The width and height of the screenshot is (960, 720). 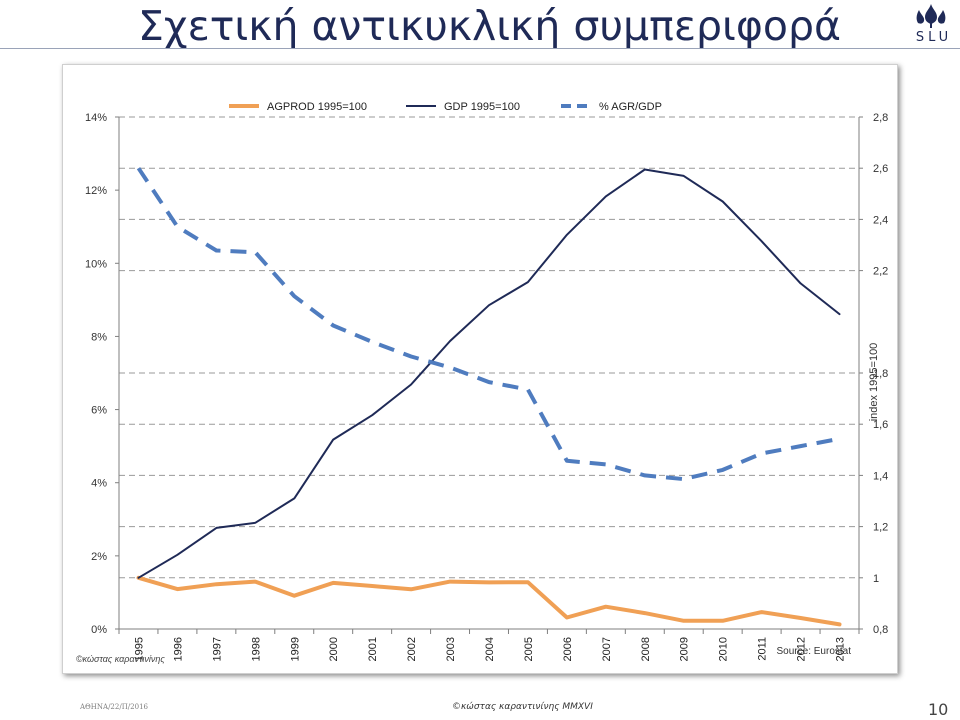 What do you see at coordinates (120, 659) in the screenshot?
I see `chart-watermark: ©κώστας καραντινίνης` at bounding box center [120, 659].